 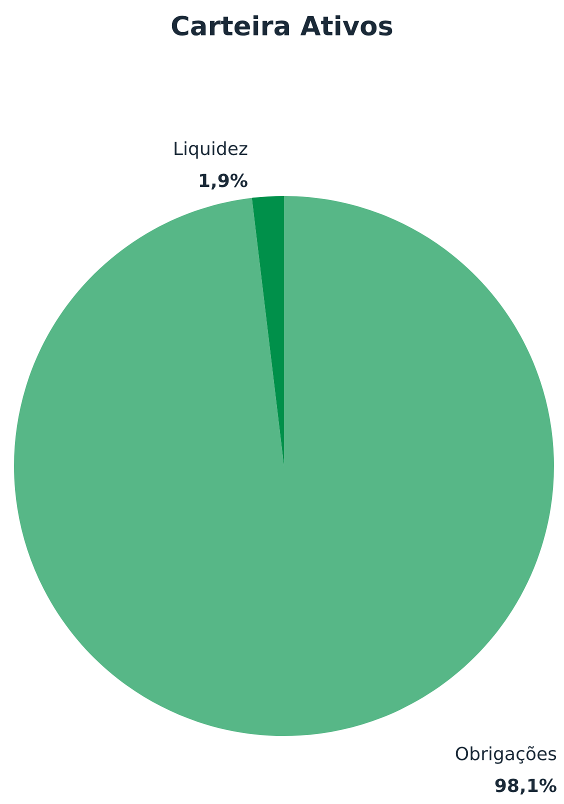 I want to click on slice-label: Liquidez, so click(x=211, y=150).